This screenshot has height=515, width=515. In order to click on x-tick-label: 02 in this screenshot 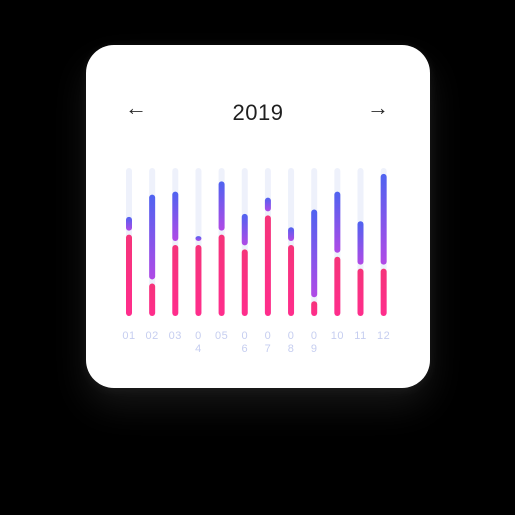, I will do `click(152, 336)`.